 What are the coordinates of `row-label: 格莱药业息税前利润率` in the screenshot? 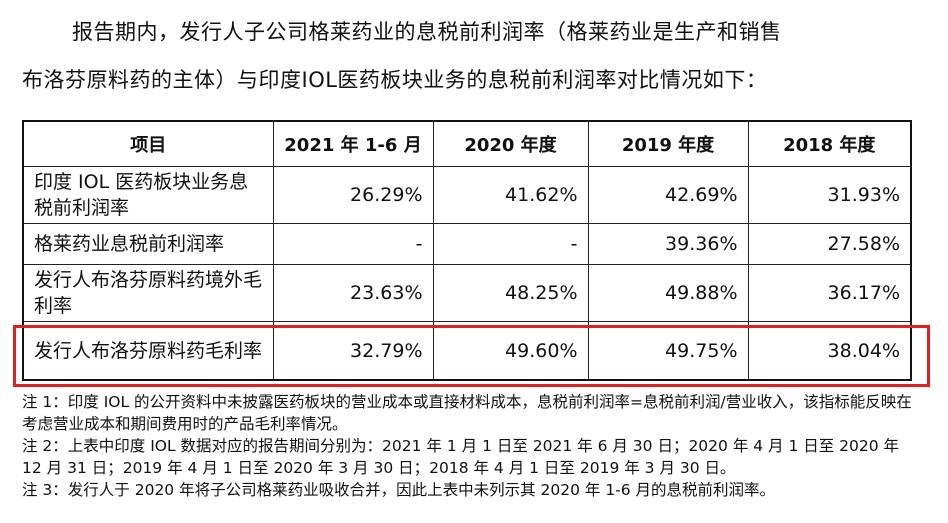 It's located at (148, 244).